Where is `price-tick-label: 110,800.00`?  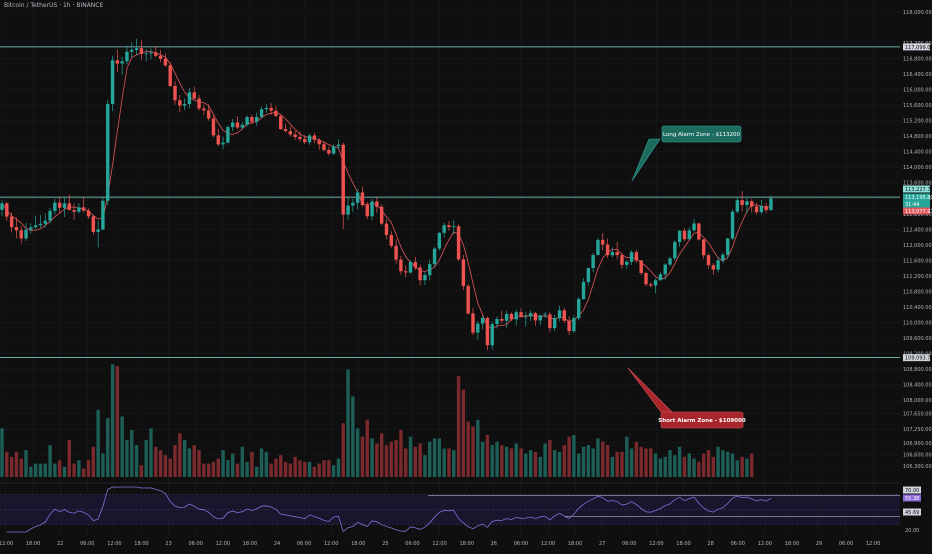 price-tick-label: 110,800.00 is located at coordinates (917, 292).